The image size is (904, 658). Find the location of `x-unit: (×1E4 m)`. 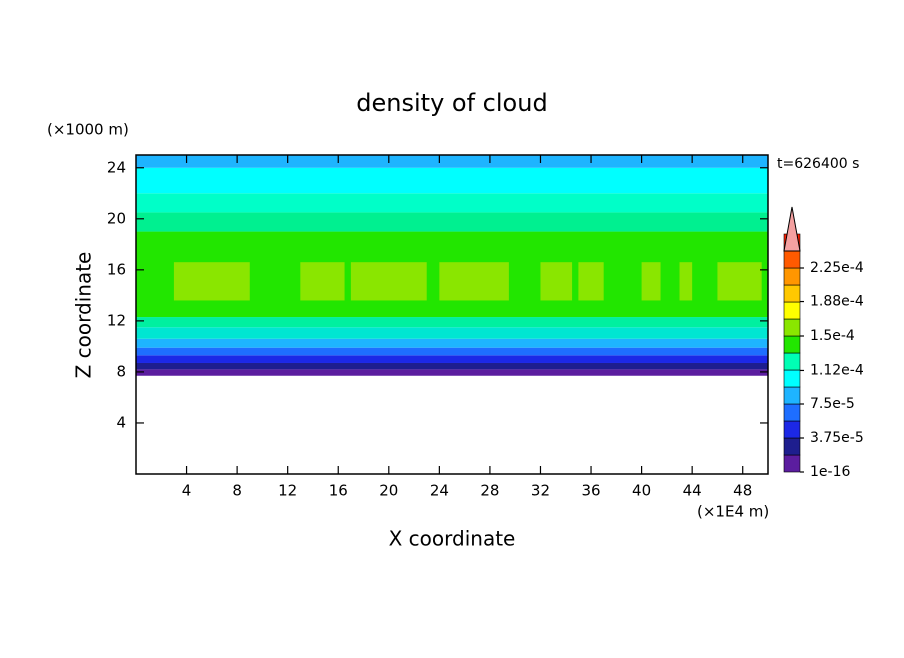

x-unit: (×1E4 m) is located at coordinates (733, 512).